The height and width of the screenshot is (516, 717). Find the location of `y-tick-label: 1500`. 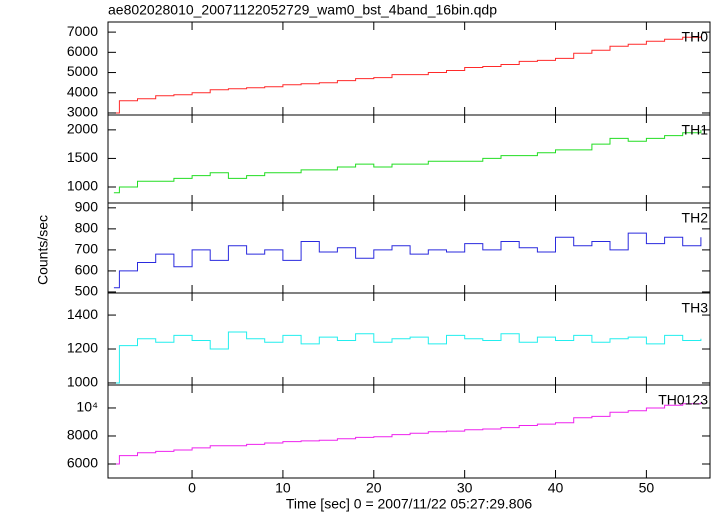

y-tick-label: 1500 is located at coordinates (82, 157).